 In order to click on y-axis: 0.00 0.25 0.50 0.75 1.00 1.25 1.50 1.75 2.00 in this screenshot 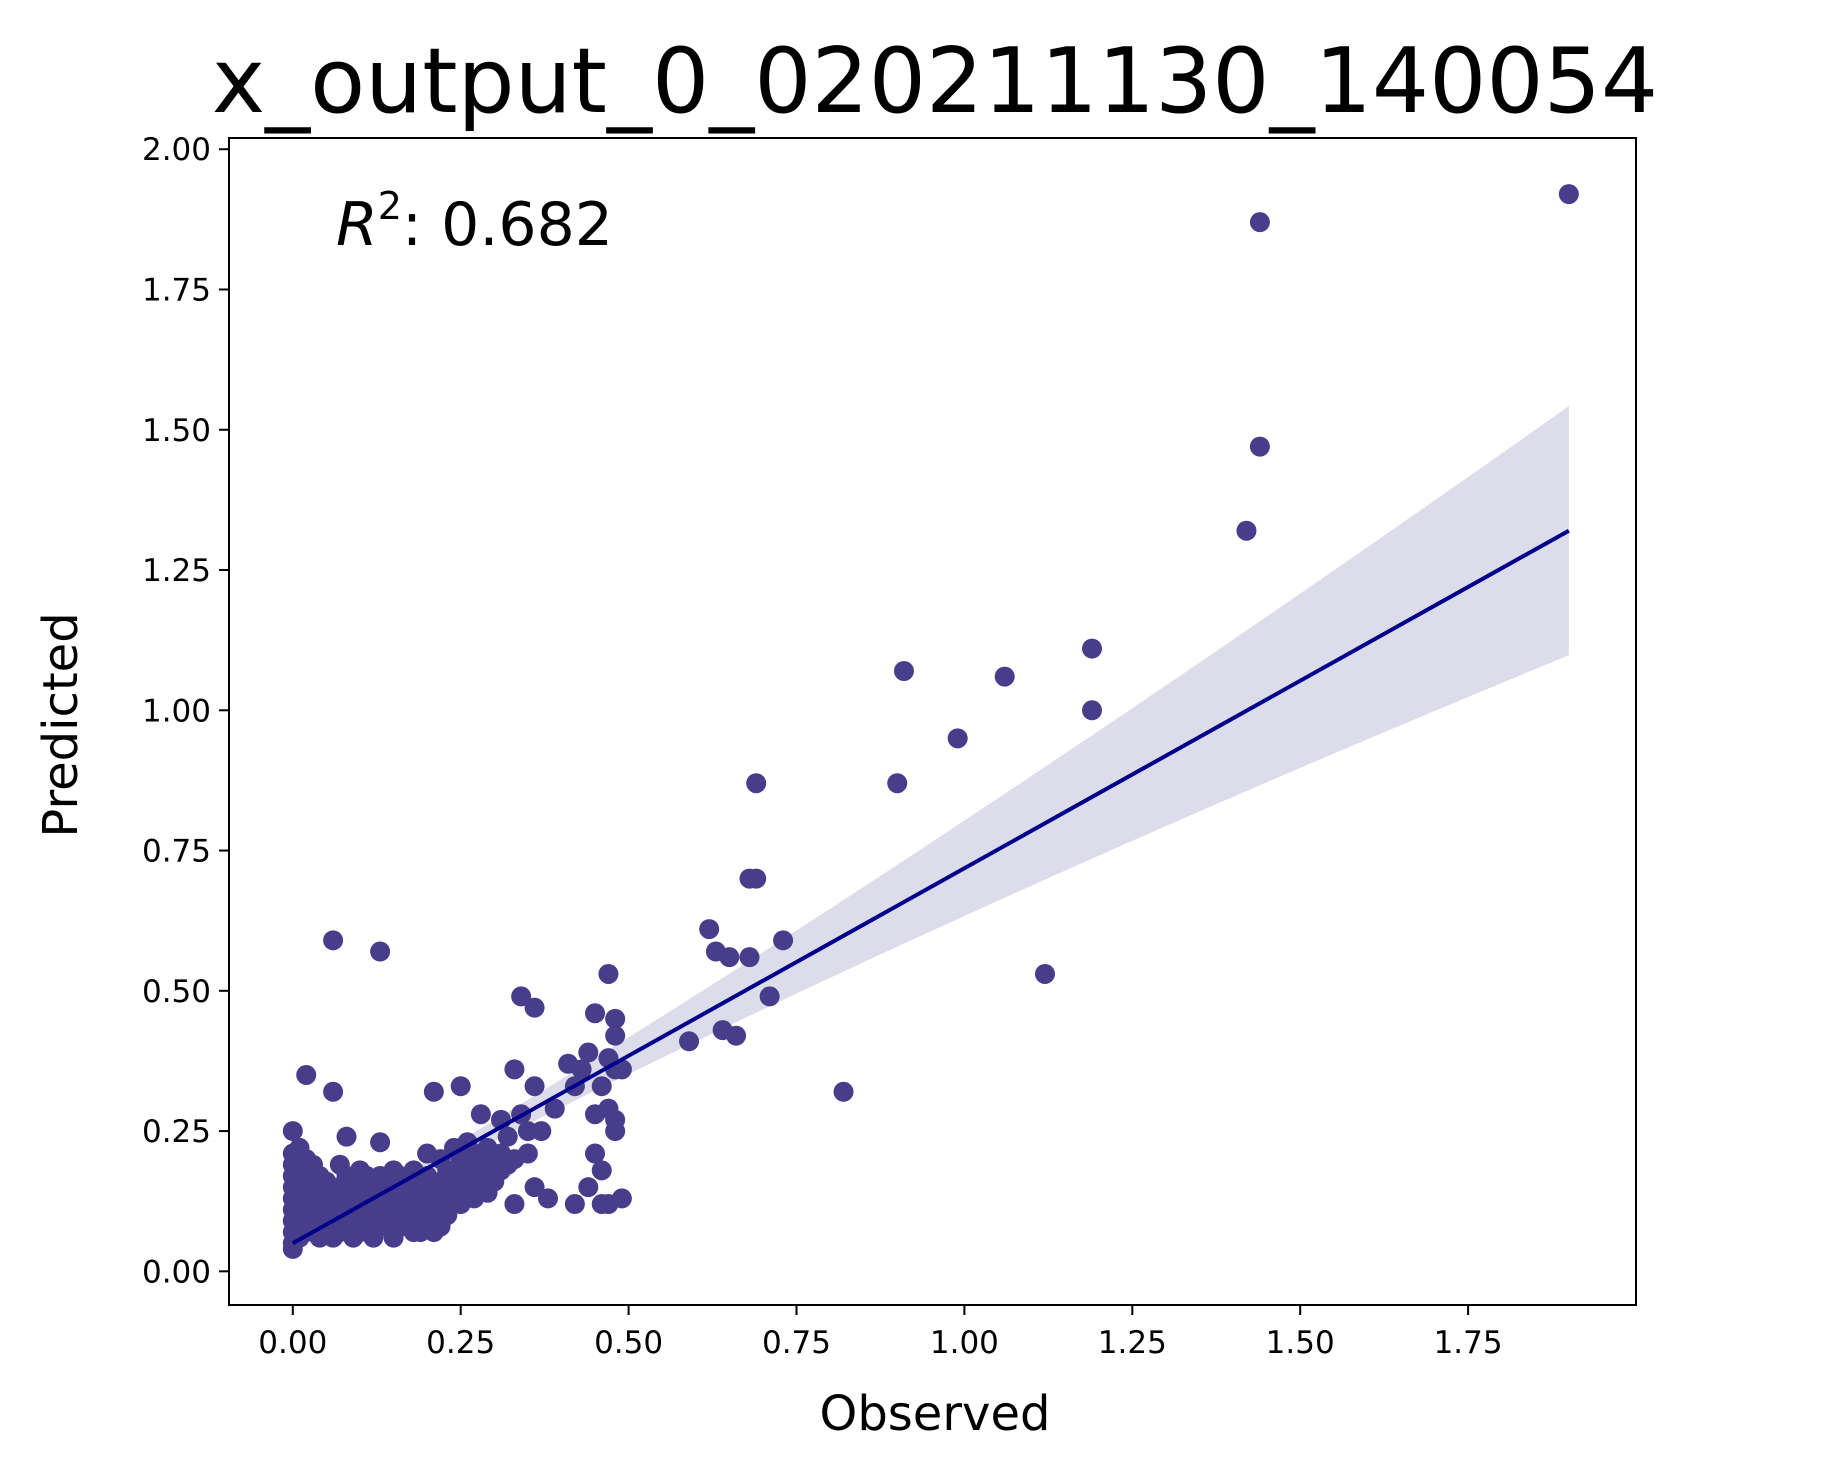, I will do `click(185, 711)`.